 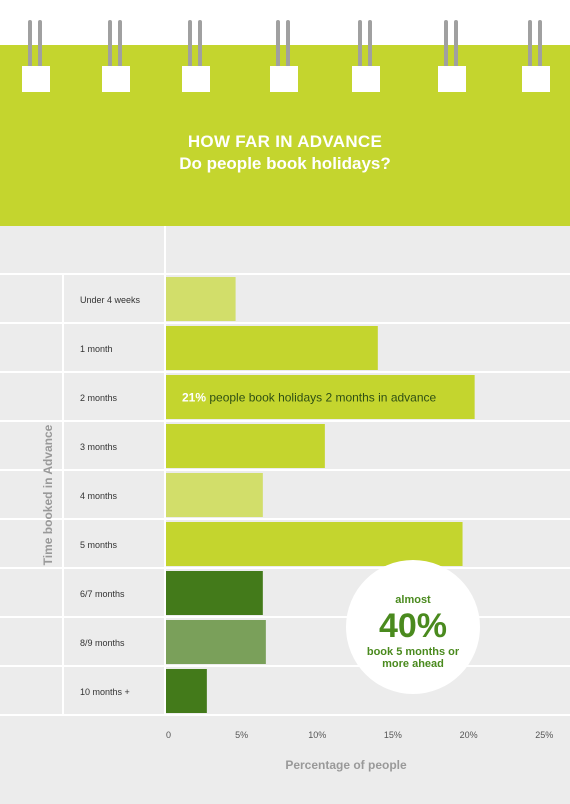 I want to click on category-label: 6/7 months, so click(x=102, y=594).